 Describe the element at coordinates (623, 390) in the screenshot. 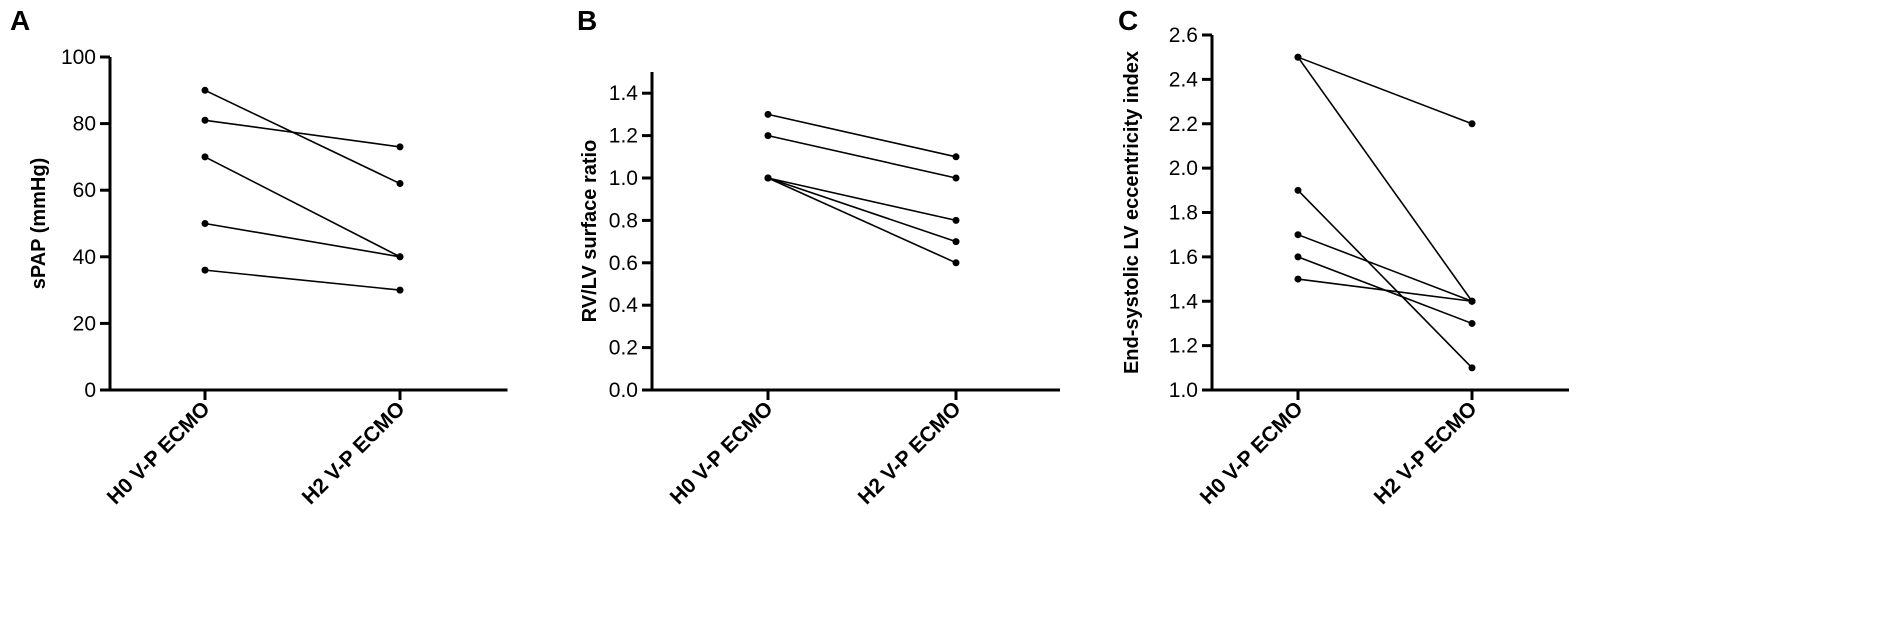

I see `y-tick-label: 0.0` at that location.